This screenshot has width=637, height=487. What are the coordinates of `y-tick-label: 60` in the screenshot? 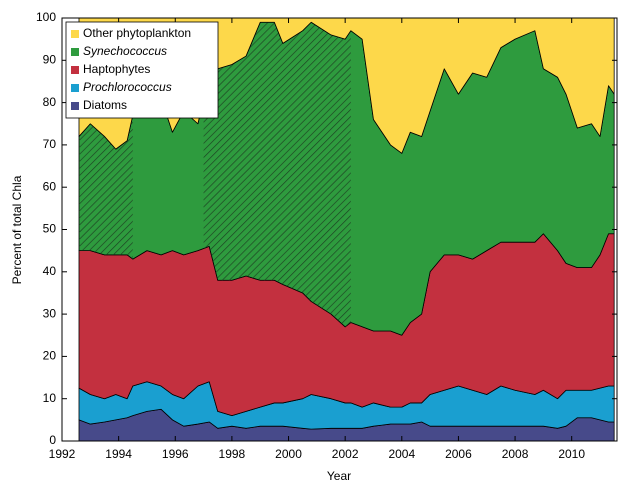 It's located at (50, 186).